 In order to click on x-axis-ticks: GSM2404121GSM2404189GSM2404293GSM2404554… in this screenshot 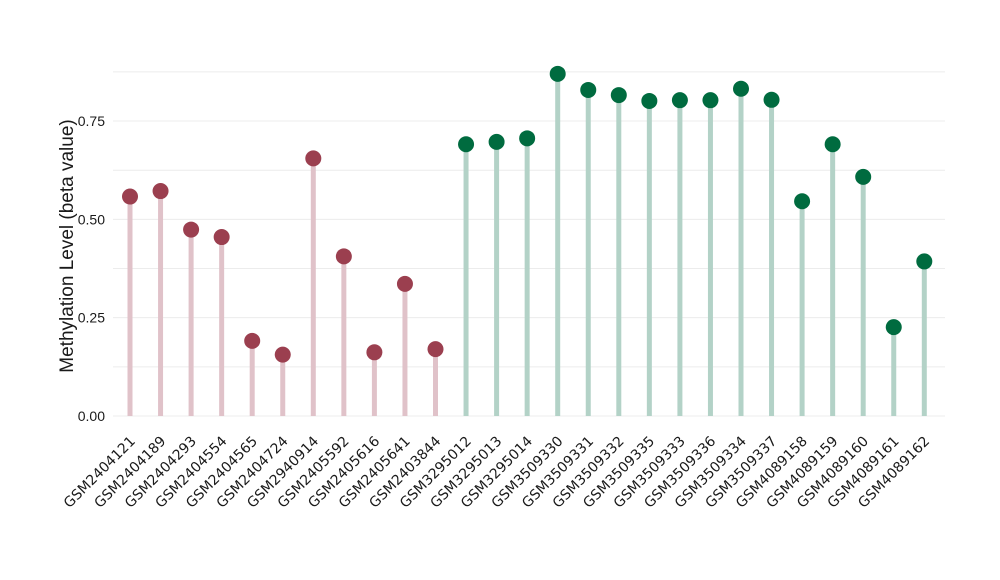, I will do `click(497, 472)`.